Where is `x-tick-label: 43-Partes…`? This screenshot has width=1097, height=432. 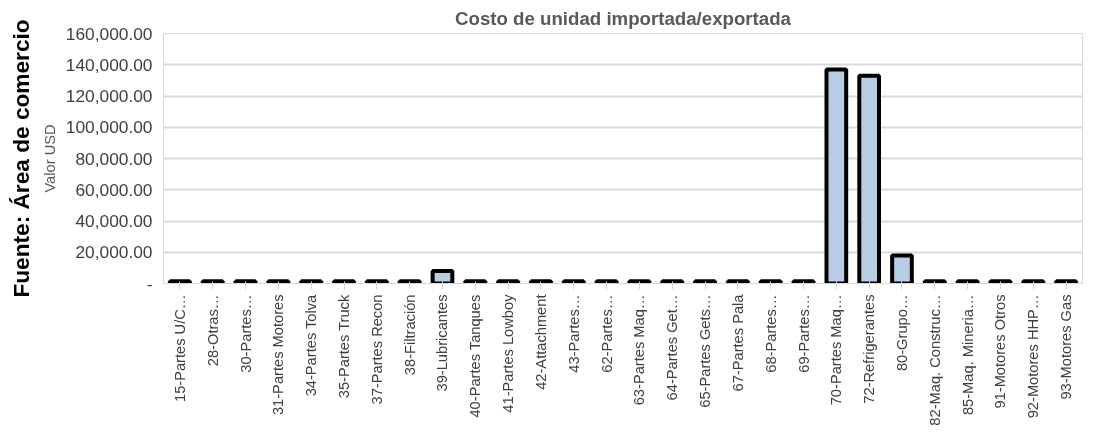 x-tick-label: 43-Partes… is located at coordinates (573, 333).